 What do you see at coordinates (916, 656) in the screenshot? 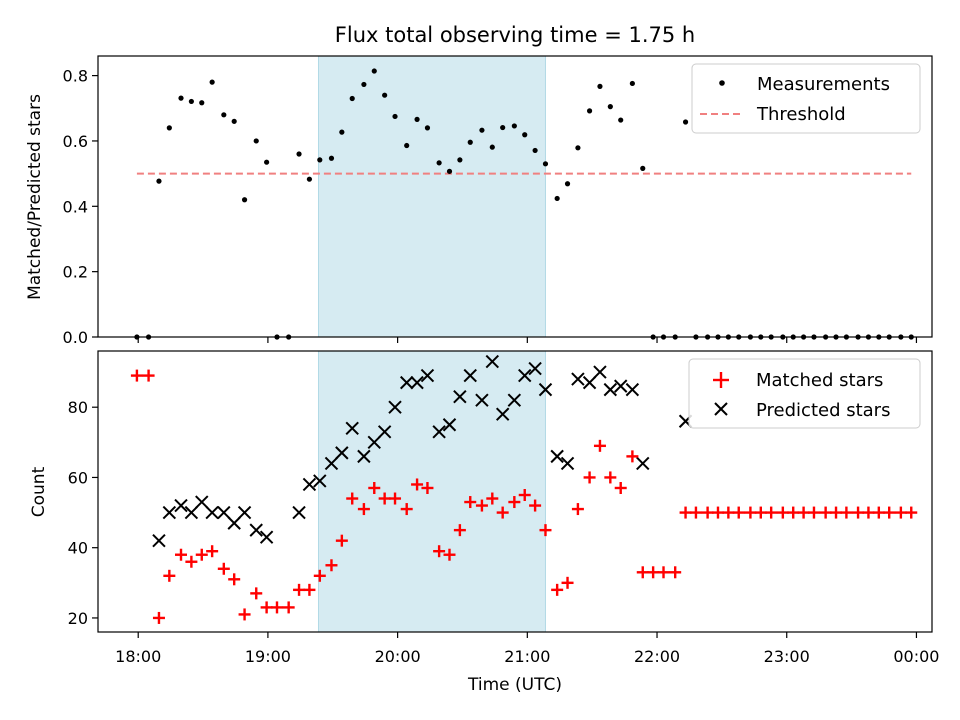
I see `x-tick-label: 00:00` at bounding box center [916, 656].